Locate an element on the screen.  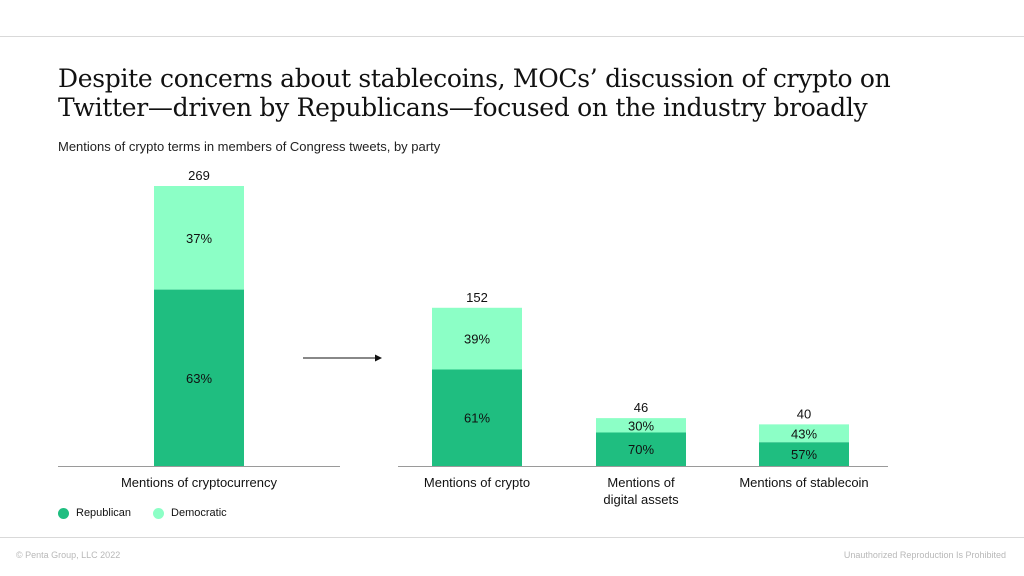
copyright-text: © Penta Group, LLC 2022 is located at coordinates (68, 555).